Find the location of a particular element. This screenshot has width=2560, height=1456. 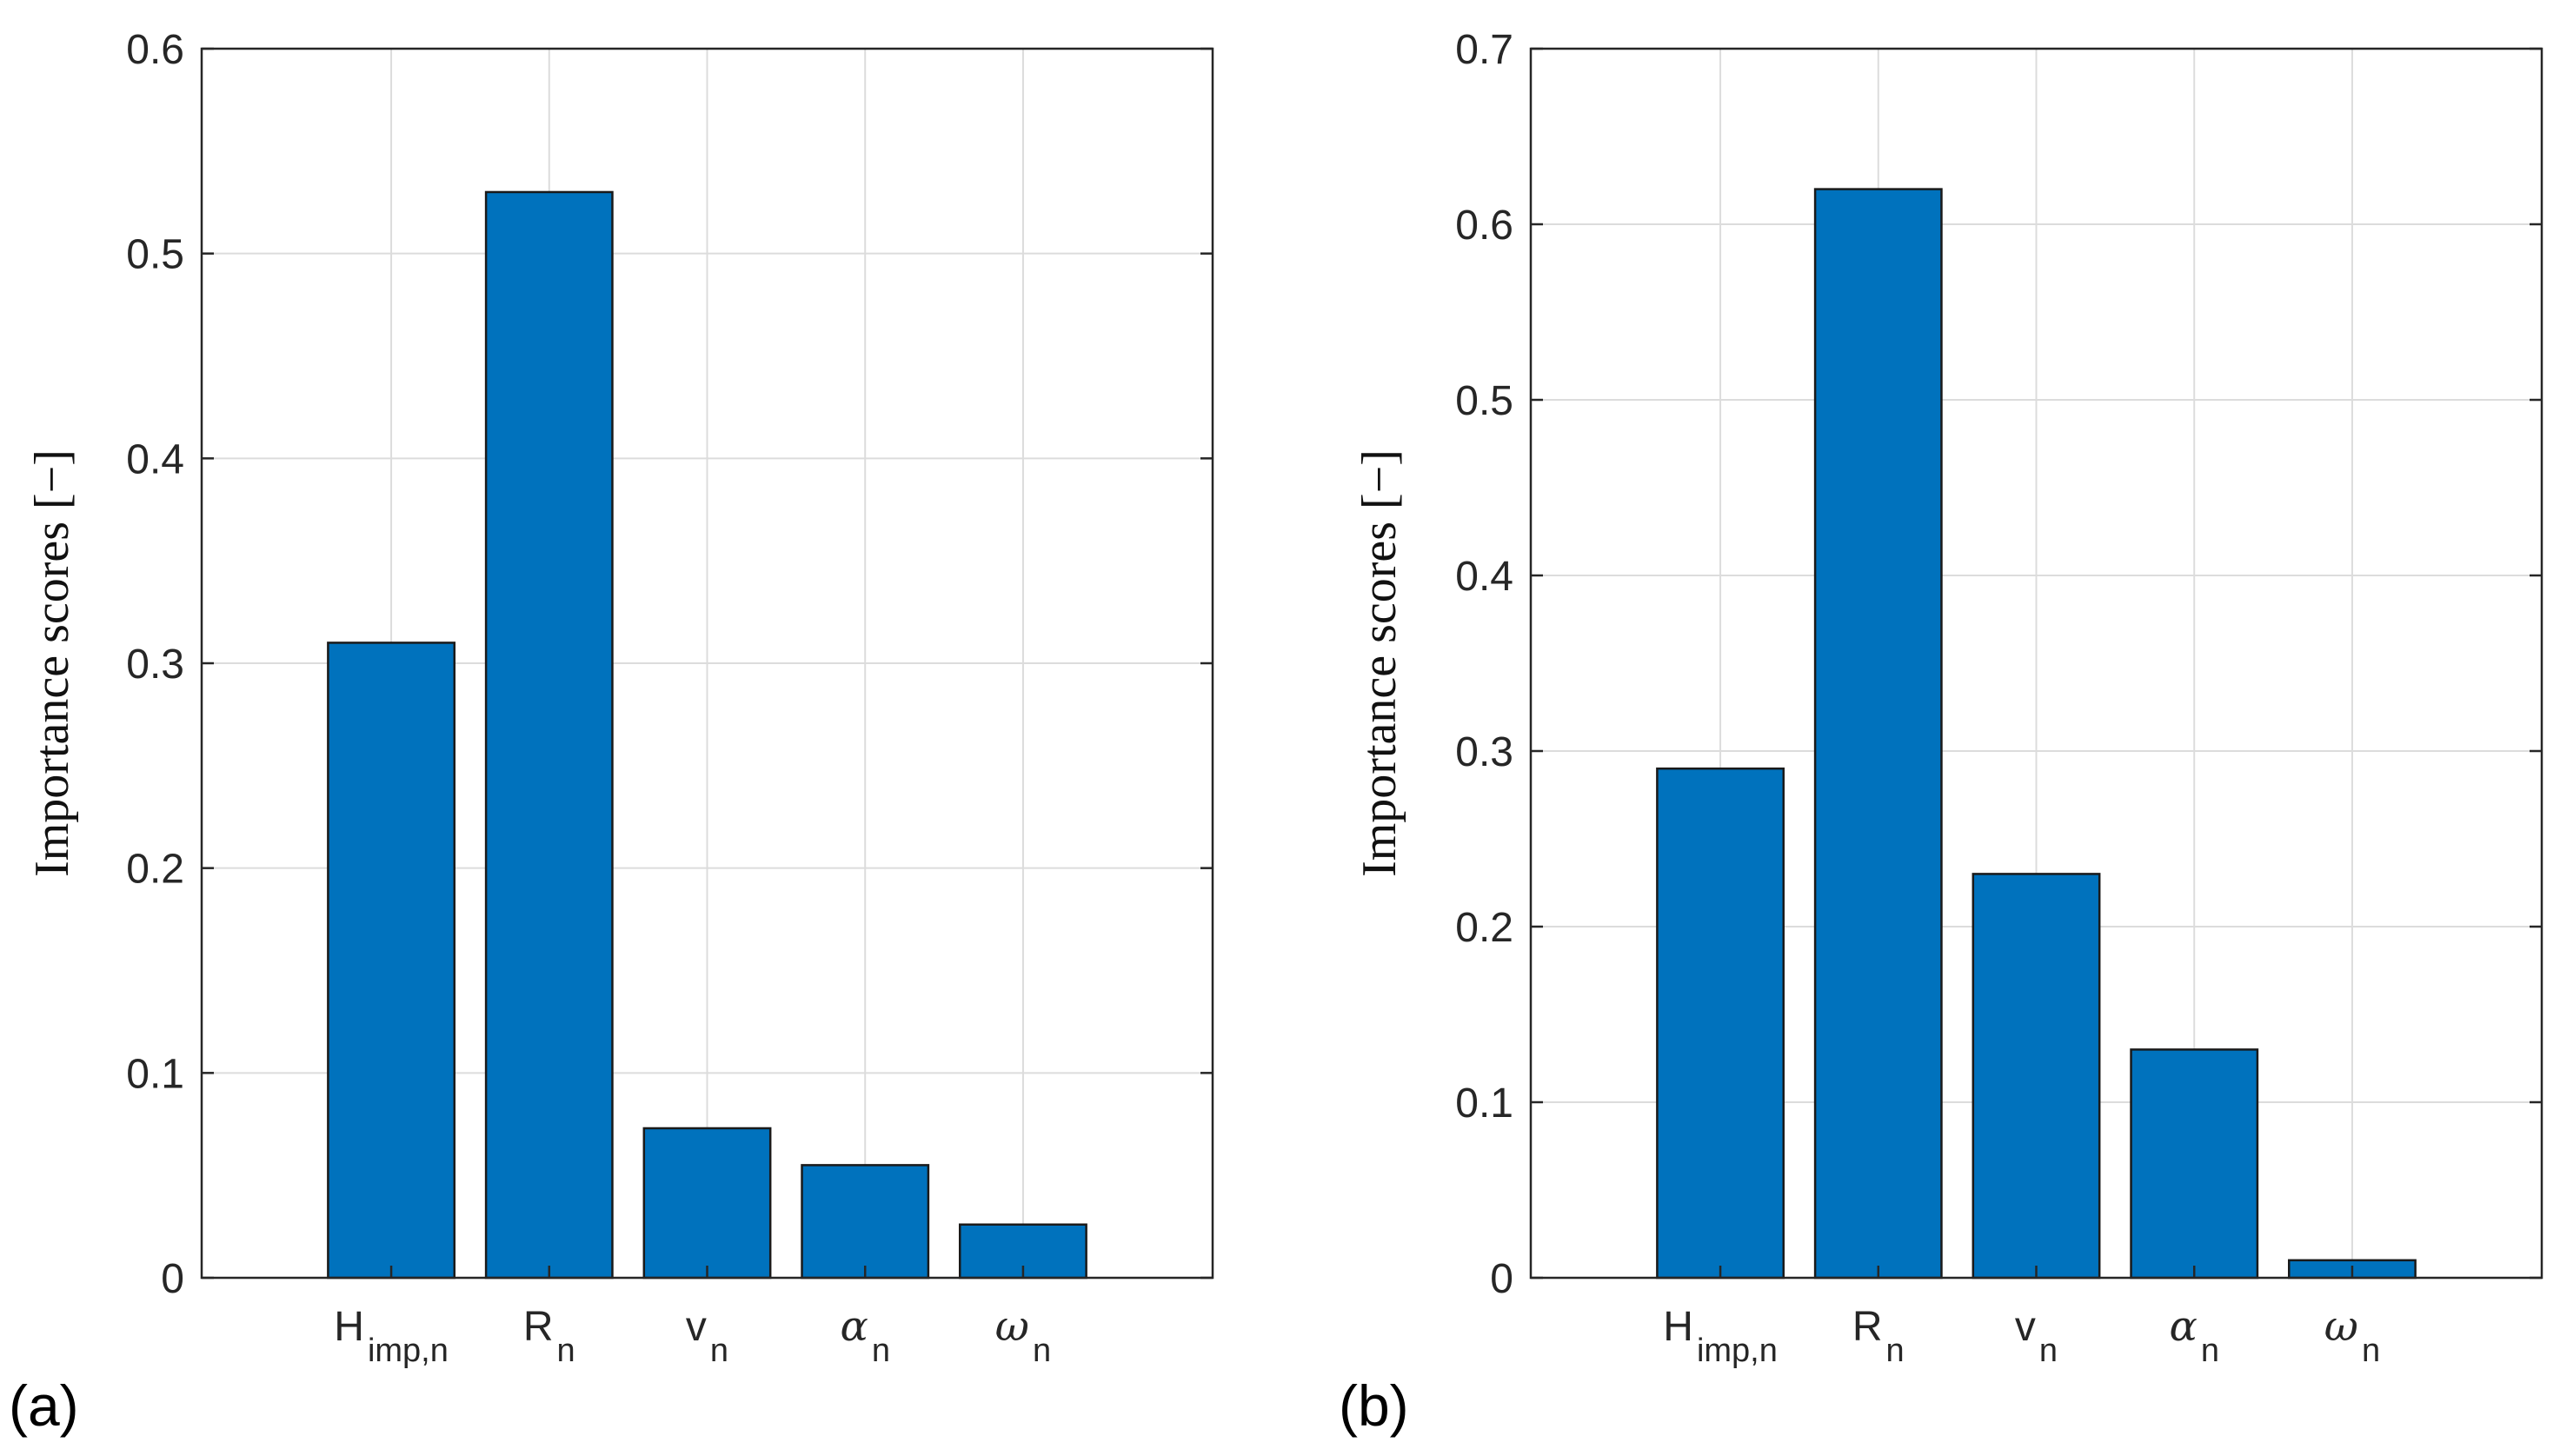

panel-label: (a) is located at coordinates (44, 1405).